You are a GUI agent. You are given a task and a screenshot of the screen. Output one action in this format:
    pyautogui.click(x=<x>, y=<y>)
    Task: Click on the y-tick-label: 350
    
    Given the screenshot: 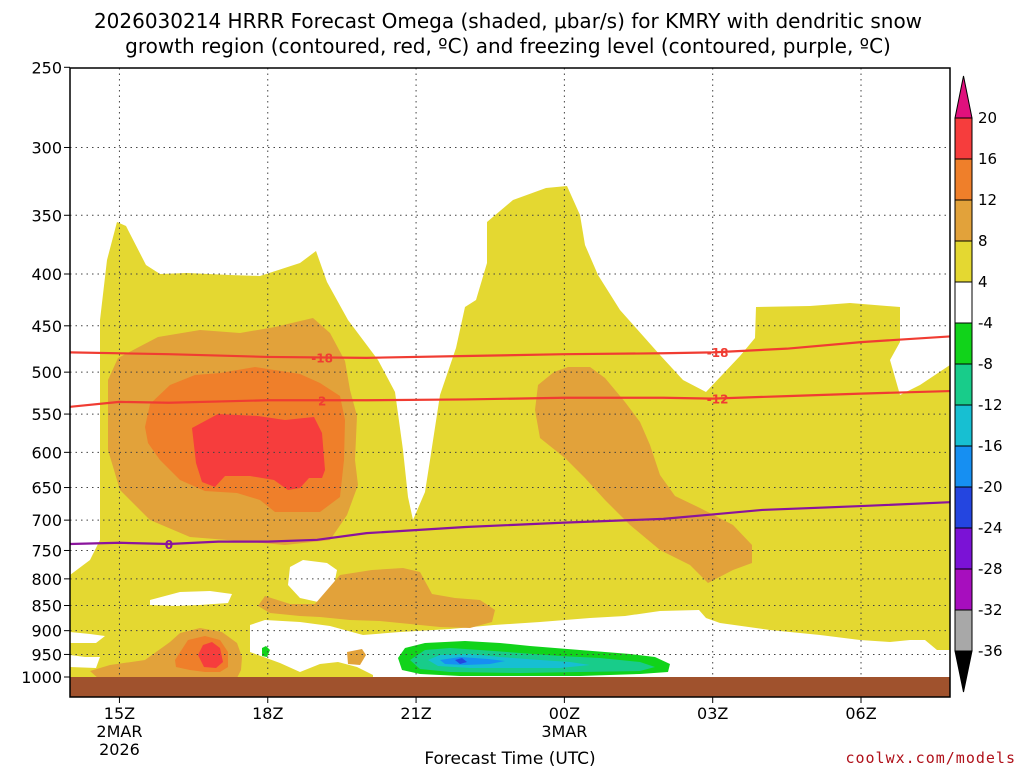 What is the action you would take?
    pyautogui.click(x=46, y=215)
    